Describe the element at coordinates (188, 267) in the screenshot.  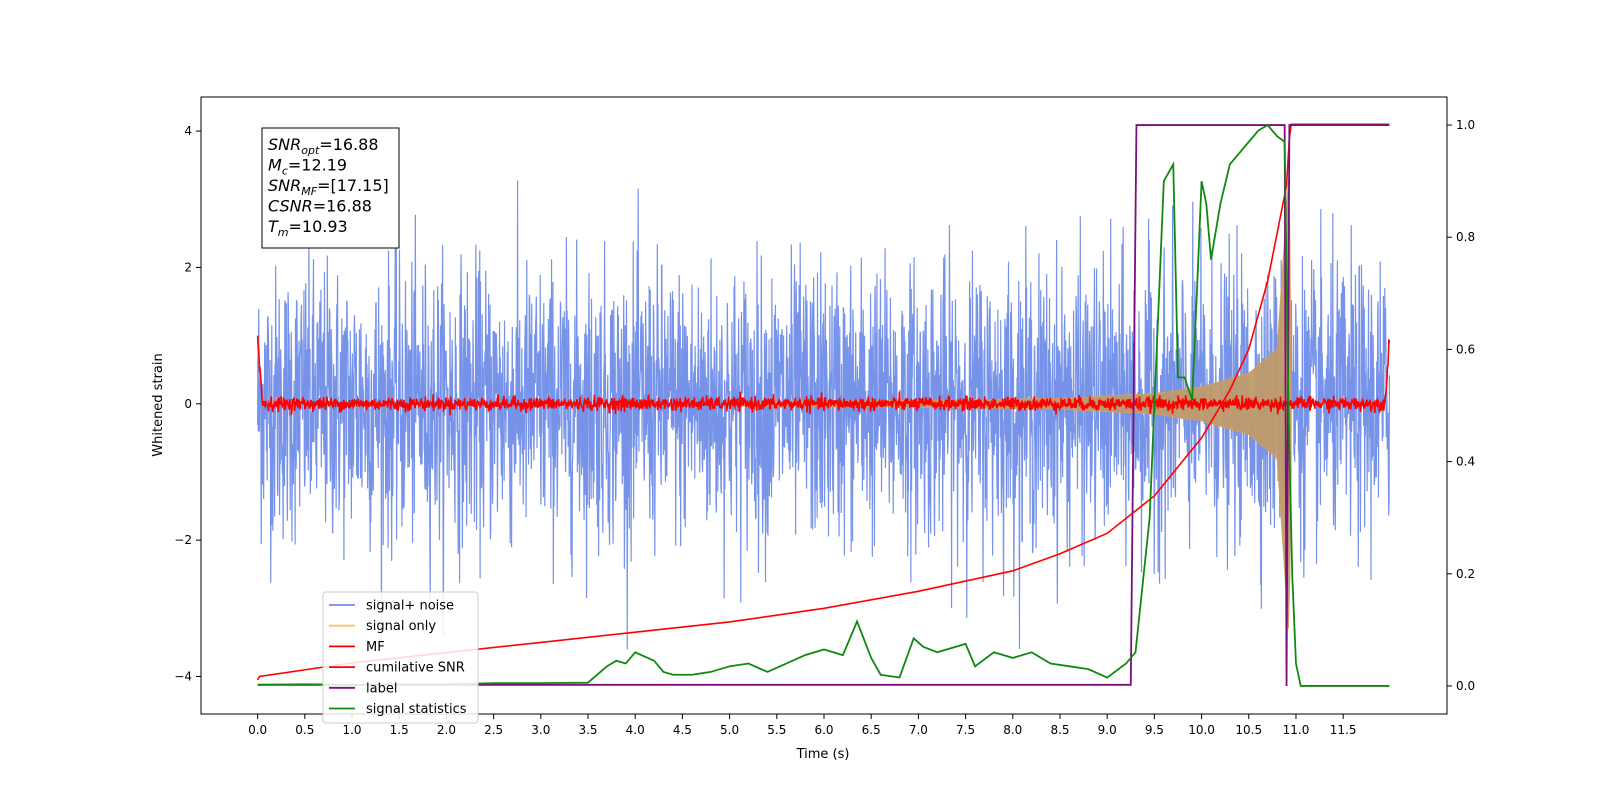
I see `y-tick-label: 2` at that location.